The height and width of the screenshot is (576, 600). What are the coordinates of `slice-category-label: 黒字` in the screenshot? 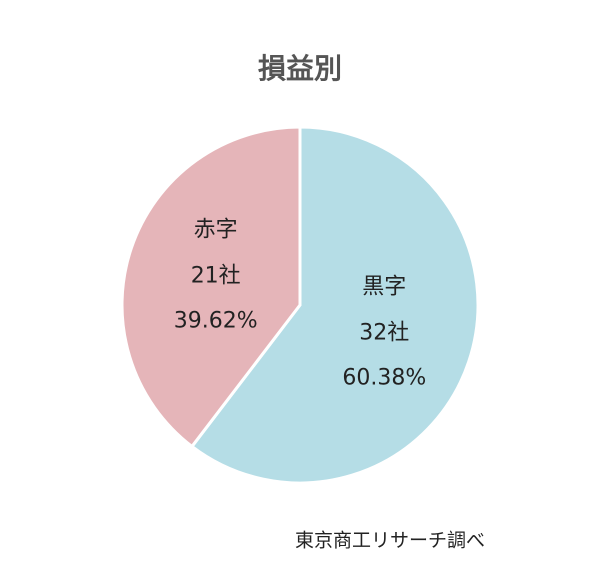 It's located at (384, 287).